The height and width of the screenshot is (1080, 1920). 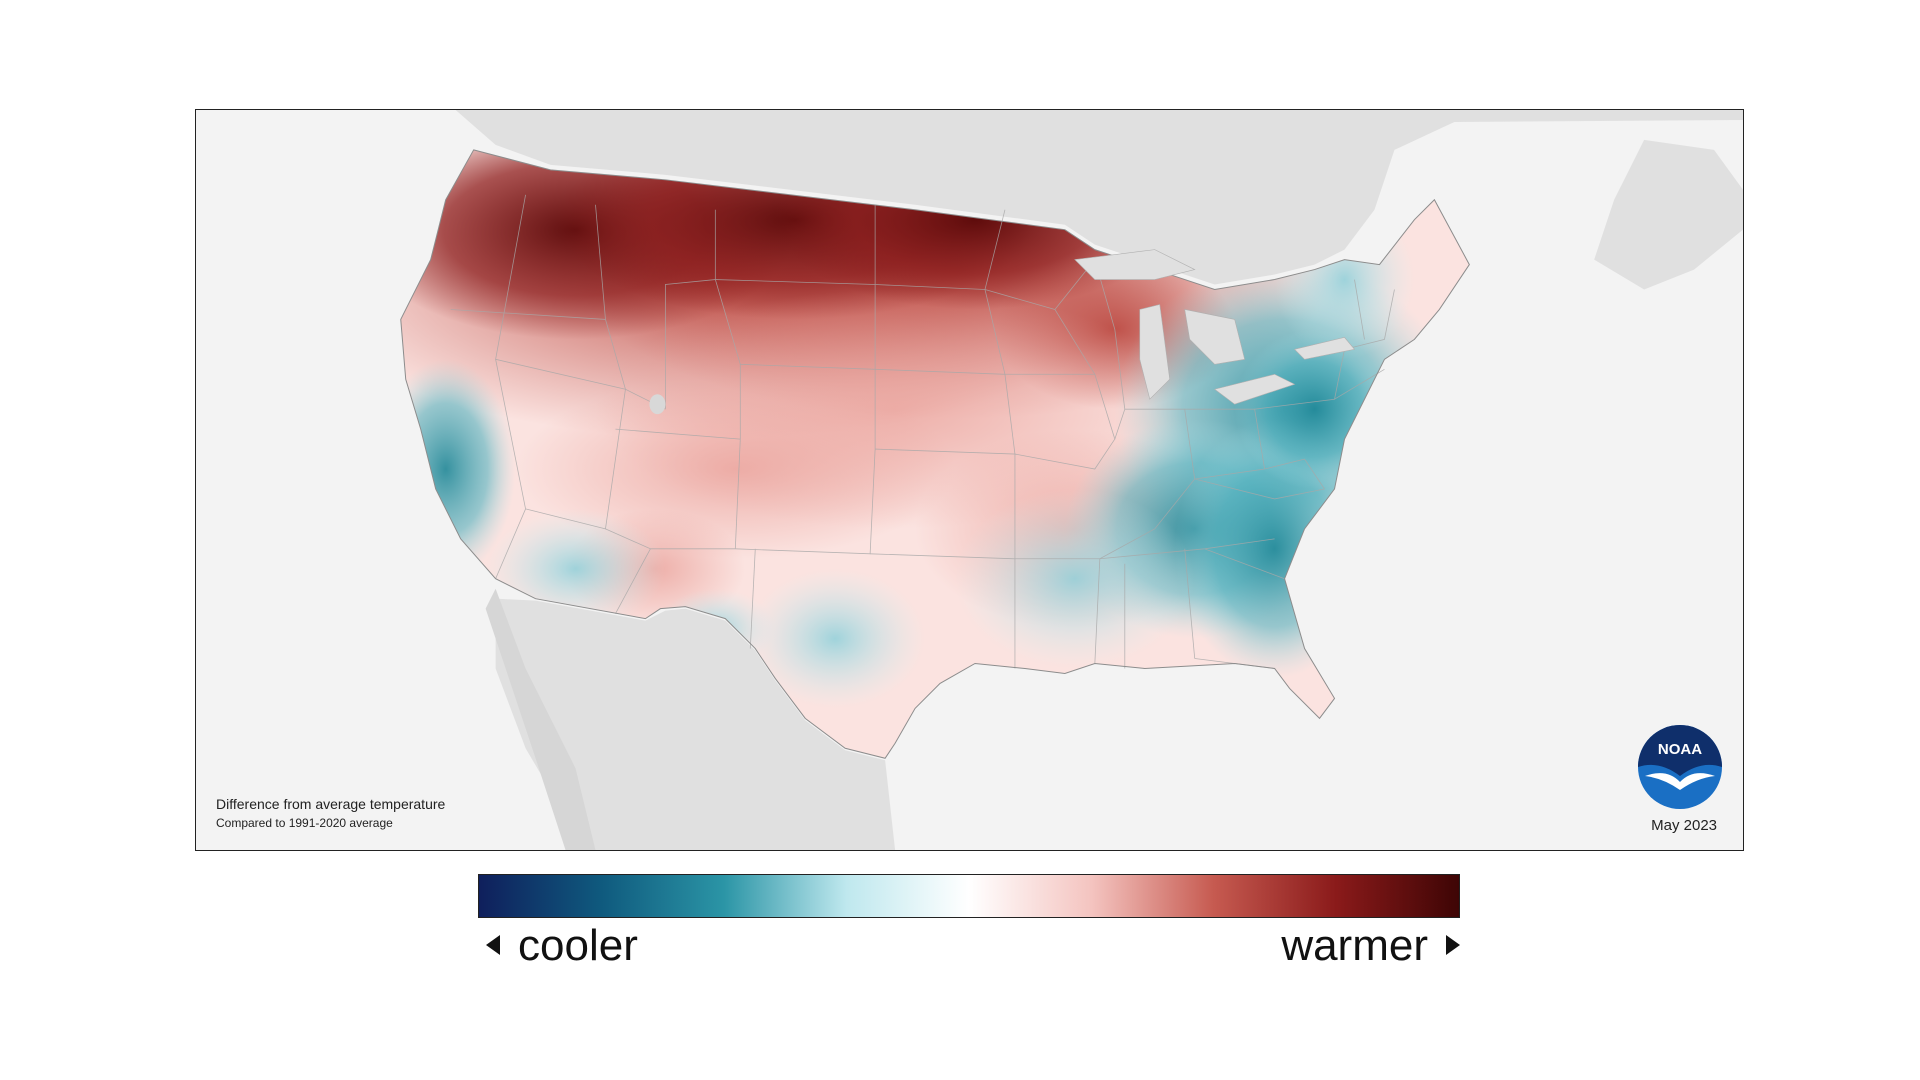 I want to click on map-caption-subtitle: Compared to 1991-2020 average, so click(x=304, y=823).